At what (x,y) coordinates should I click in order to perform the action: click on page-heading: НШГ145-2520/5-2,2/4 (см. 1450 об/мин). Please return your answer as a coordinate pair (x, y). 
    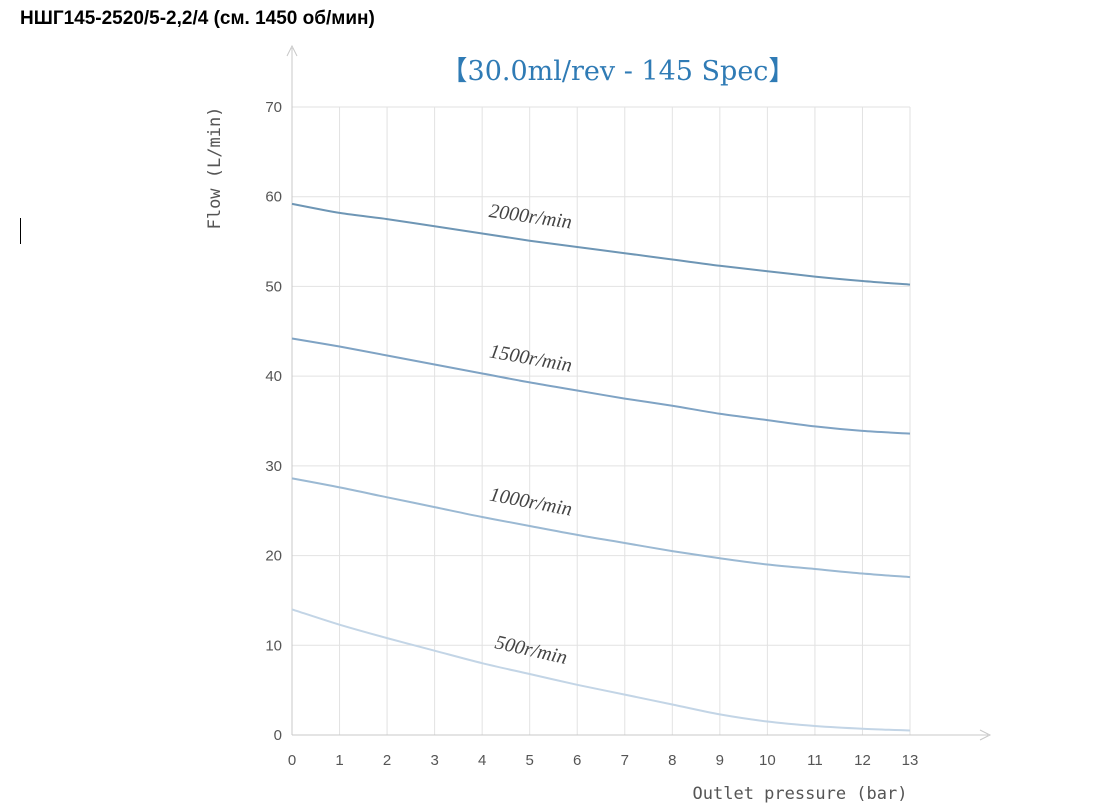
    Looking at the image, I should click on (197, 18).